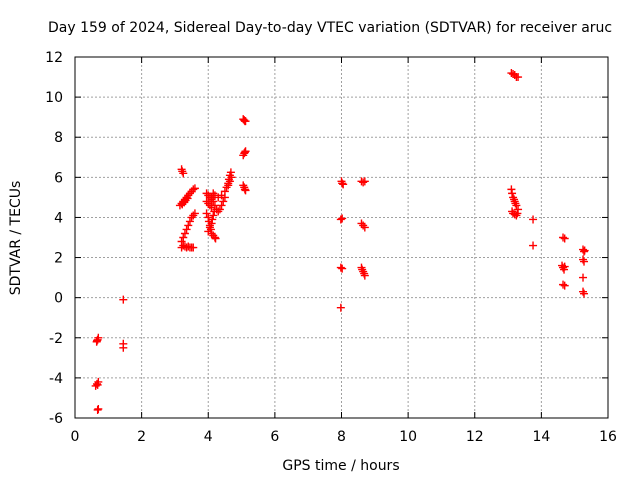 Image resolution: width=640 pixels, height=480 pixels. Describe the element at coordinates (58, 259) in the screenshot. I see `y-tick-label: 2` at that location.